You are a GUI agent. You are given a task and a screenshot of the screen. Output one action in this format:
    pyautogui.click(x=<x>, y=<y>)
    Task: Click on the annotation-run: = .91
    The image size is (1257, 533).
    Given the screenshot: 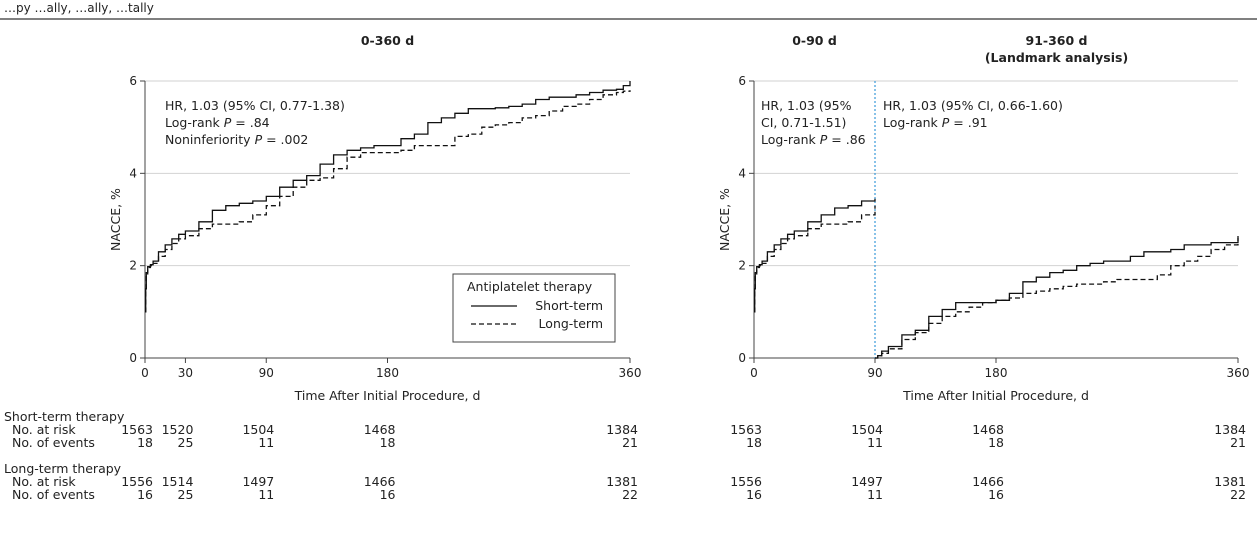 What is the action you would take?
    pyautogui.click(x=968, y=122)
    